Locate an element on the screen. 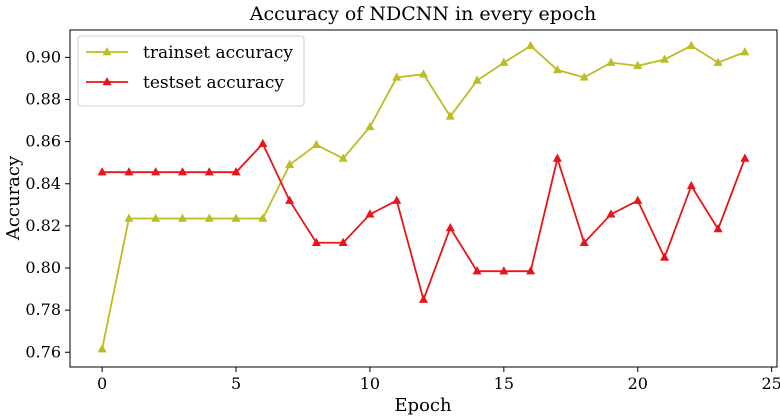  x-tick-label: 15 is located at coordinates (504, 383).